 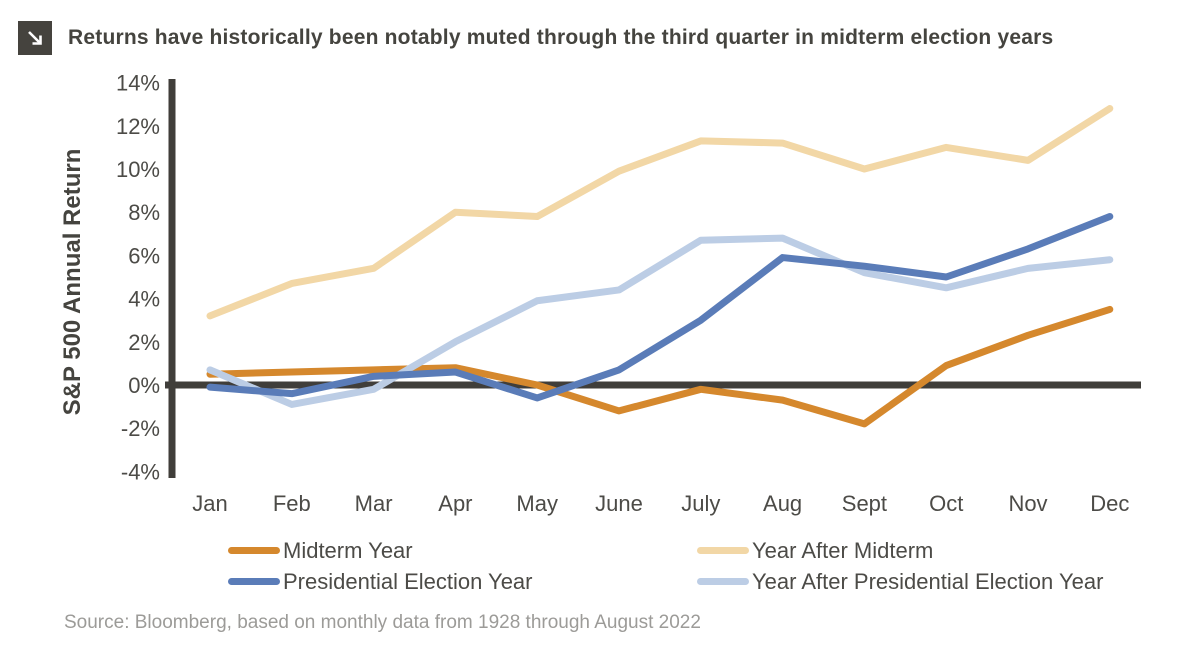 What do you see at coordinates (1027, 503) in the screenshot?
I see `x-tick-label: Nov` at bounding box center [1027, 503].